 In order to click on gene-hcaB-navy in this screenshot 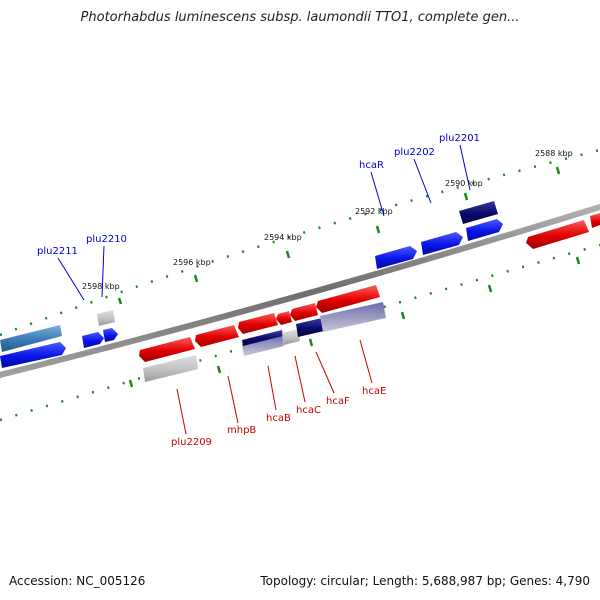, I will do `click(262, 338)`.